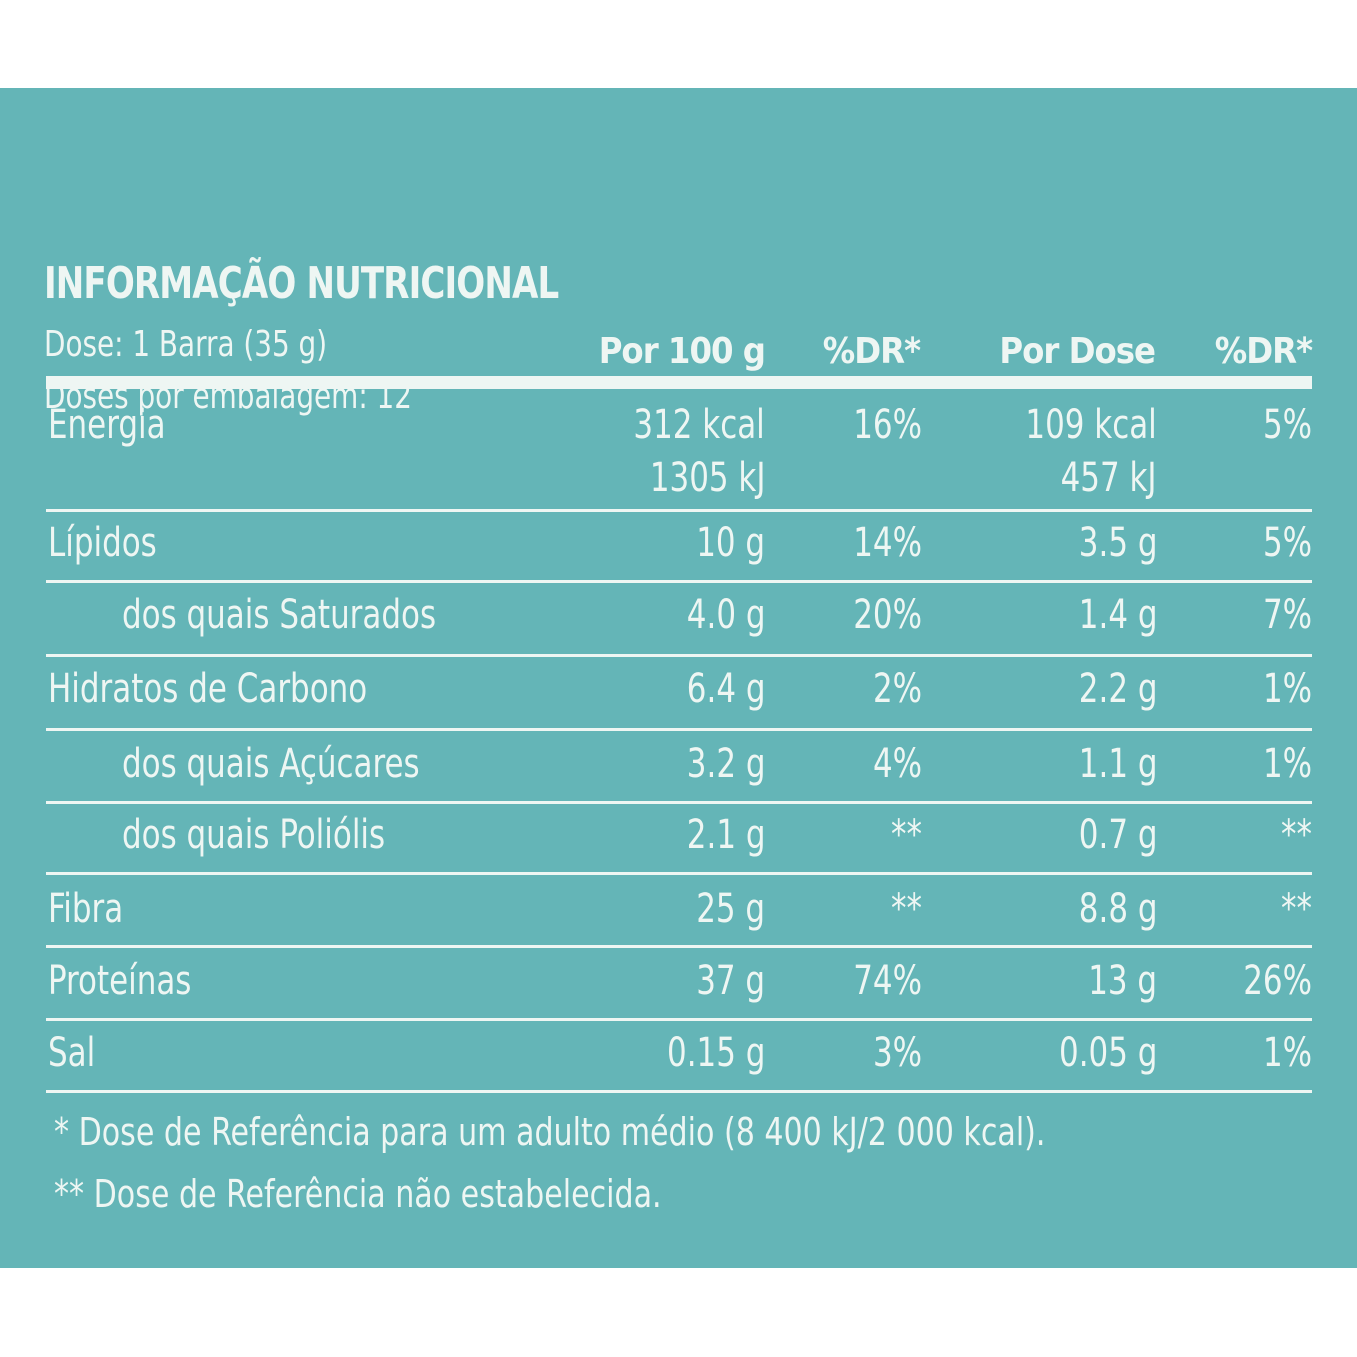  What do you see at coordinates (887, 981) in the screenshot?
I see `value-dr1: 74%` at bounding box center [887, 981].